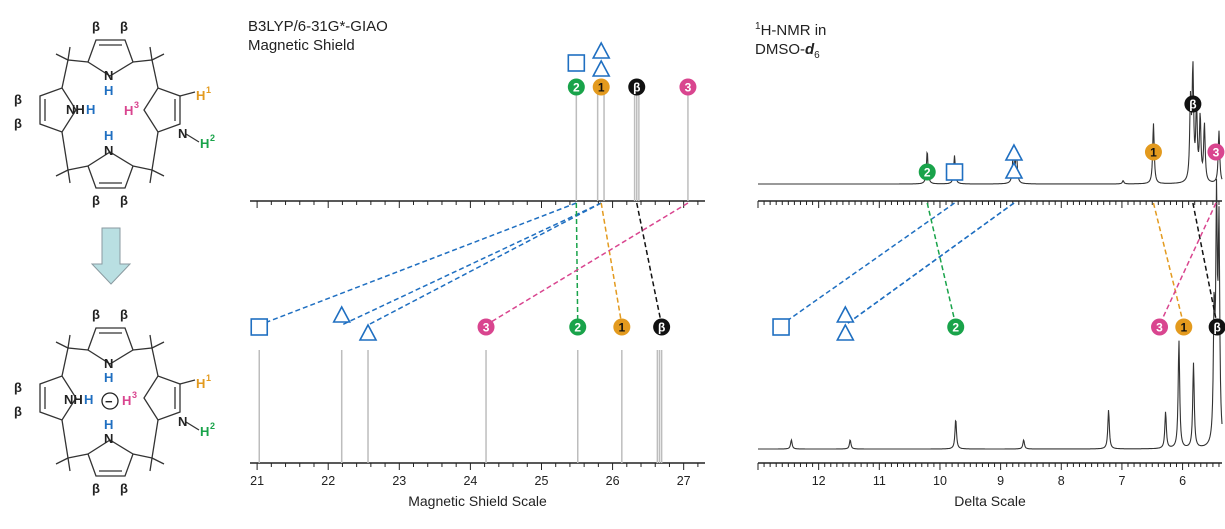 This screenshot has width=1225, height=529. I want to click on h1-label: H, so click(200, 95).